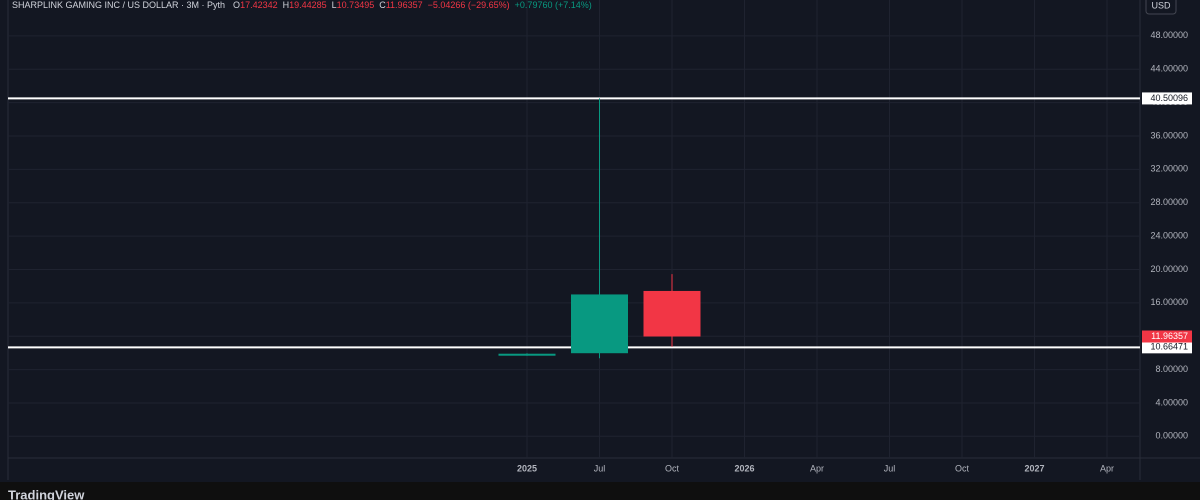  I want to click on y-tick-label: 0.00000, so click(1171, 436).